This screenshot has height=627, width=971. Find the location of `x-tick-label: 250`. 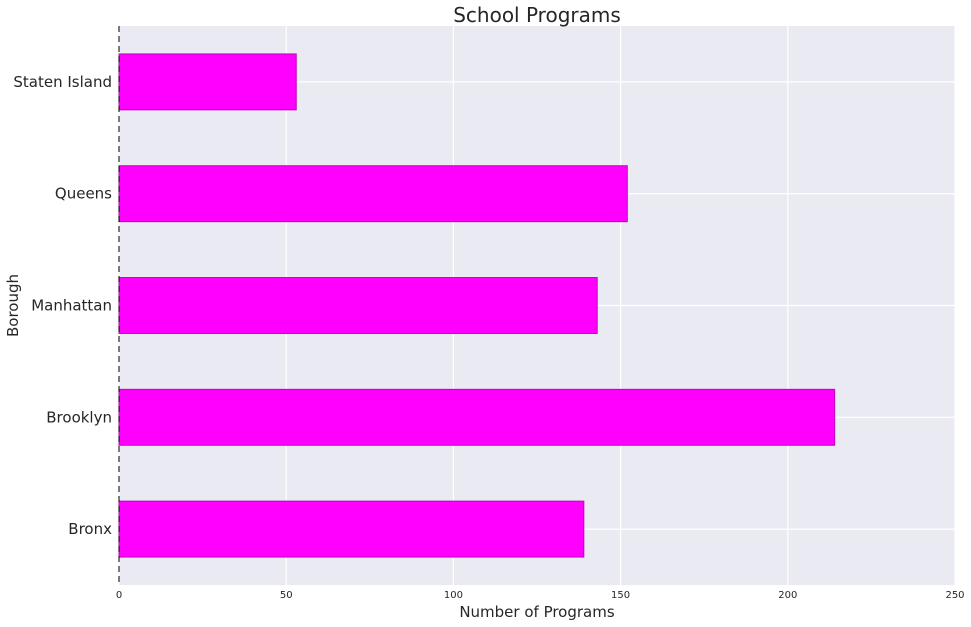

x-tick-label: 250 is located at coordinates (954, 595).